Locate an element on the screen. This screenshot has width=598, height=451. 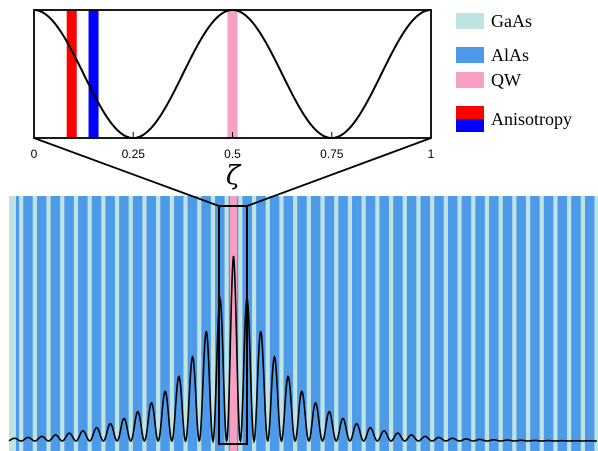
zeta-axis-symbol: ζ is located at coordinates (234, 176).